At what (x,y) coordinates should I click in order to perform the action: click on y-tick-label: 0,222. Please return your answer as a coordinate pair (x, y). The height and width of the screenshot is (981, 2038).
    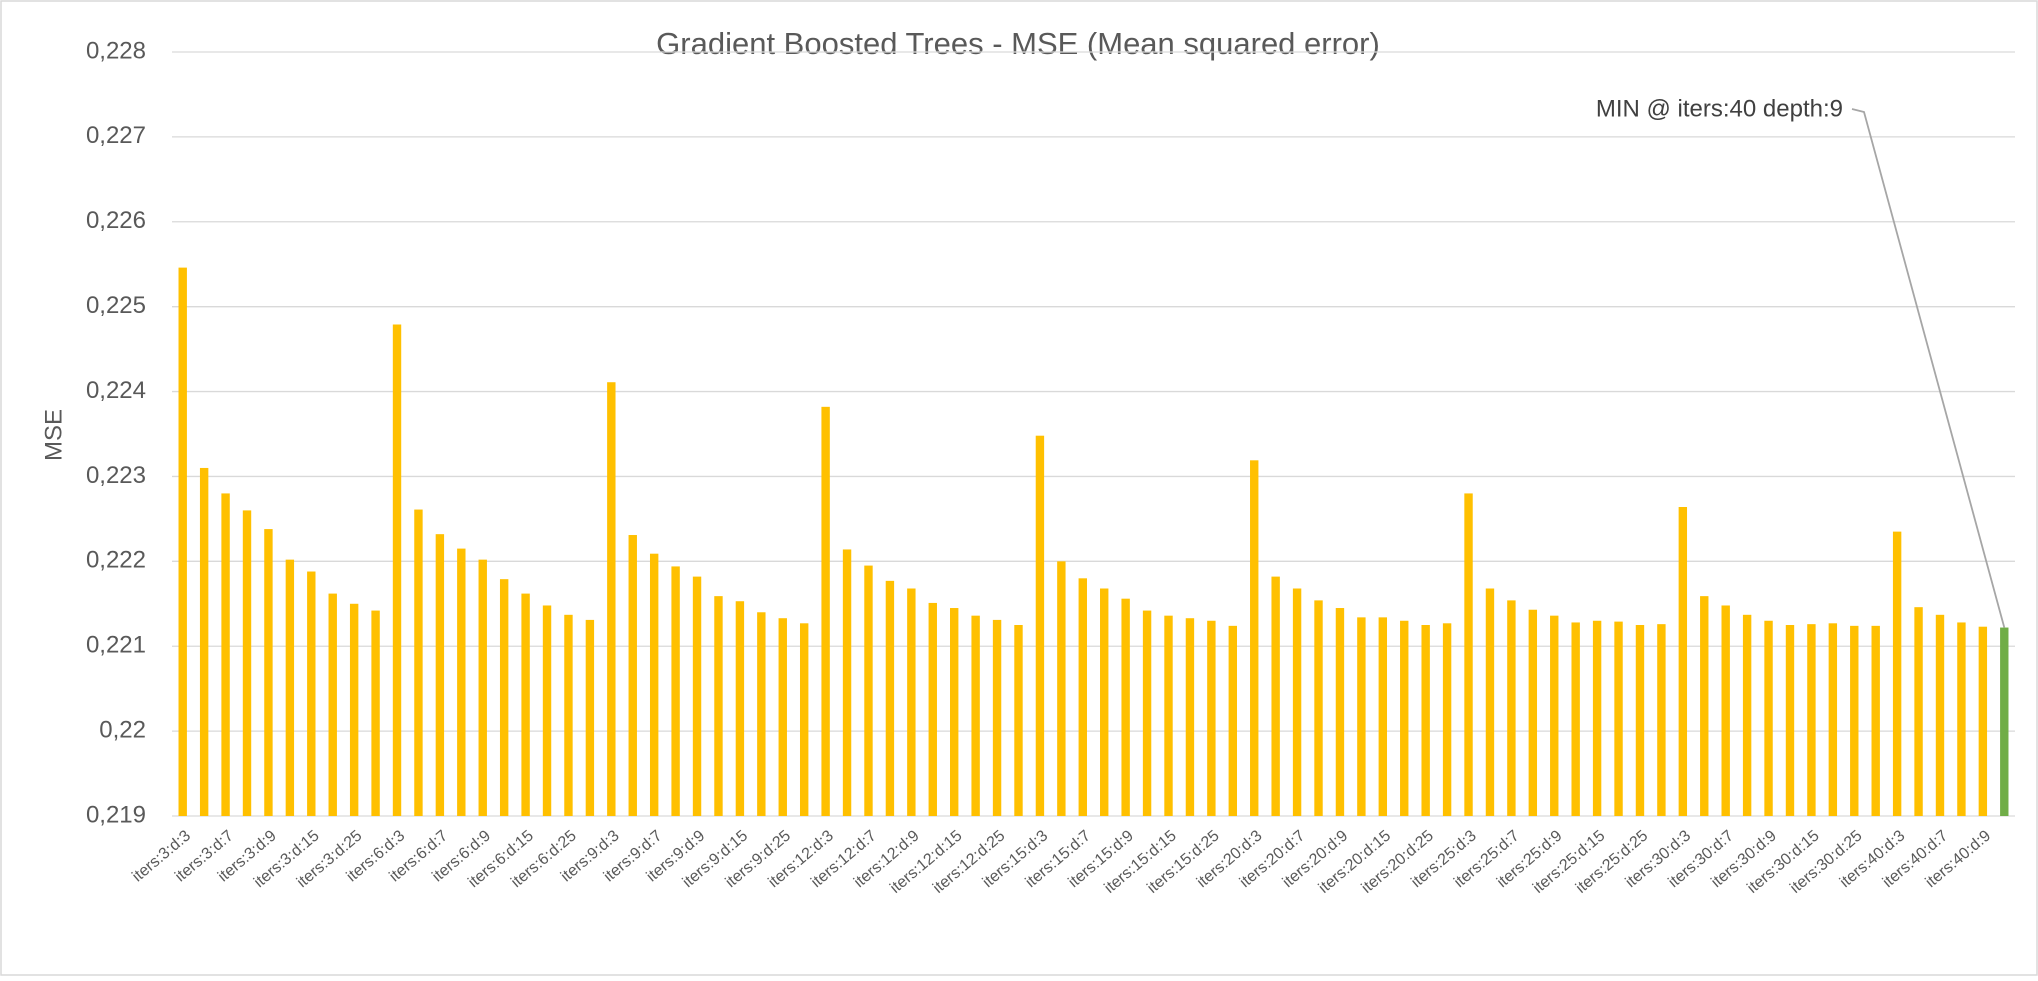
    Looking at the image, I should click on (116, 560).